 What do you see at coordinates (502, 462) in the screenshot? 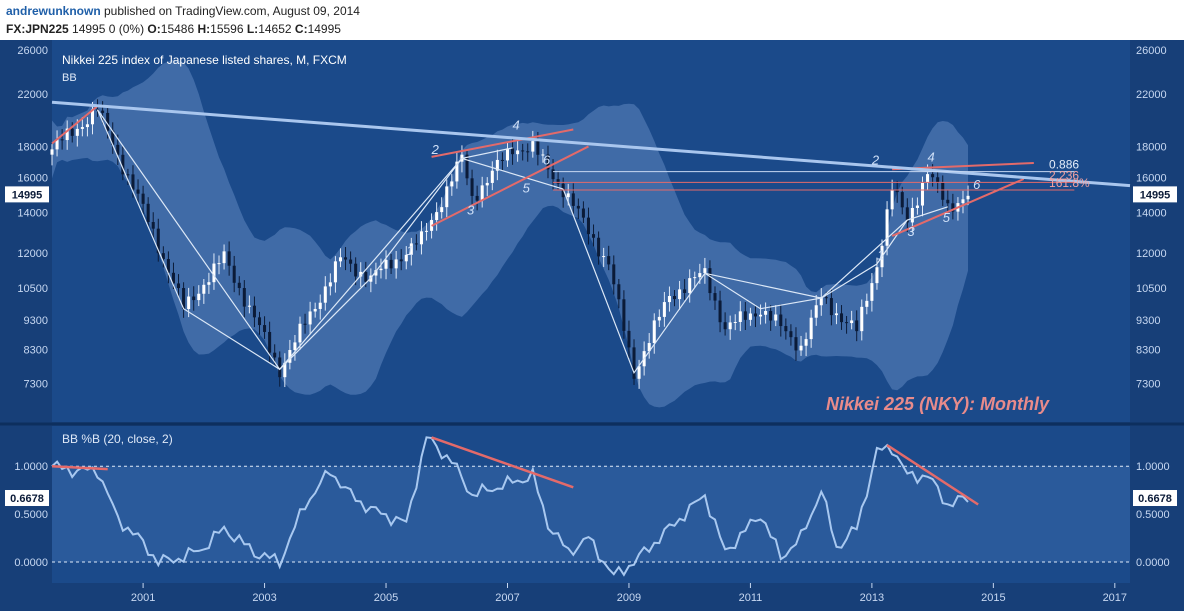
I see `divergence-line` at bounding box center [502, 462].